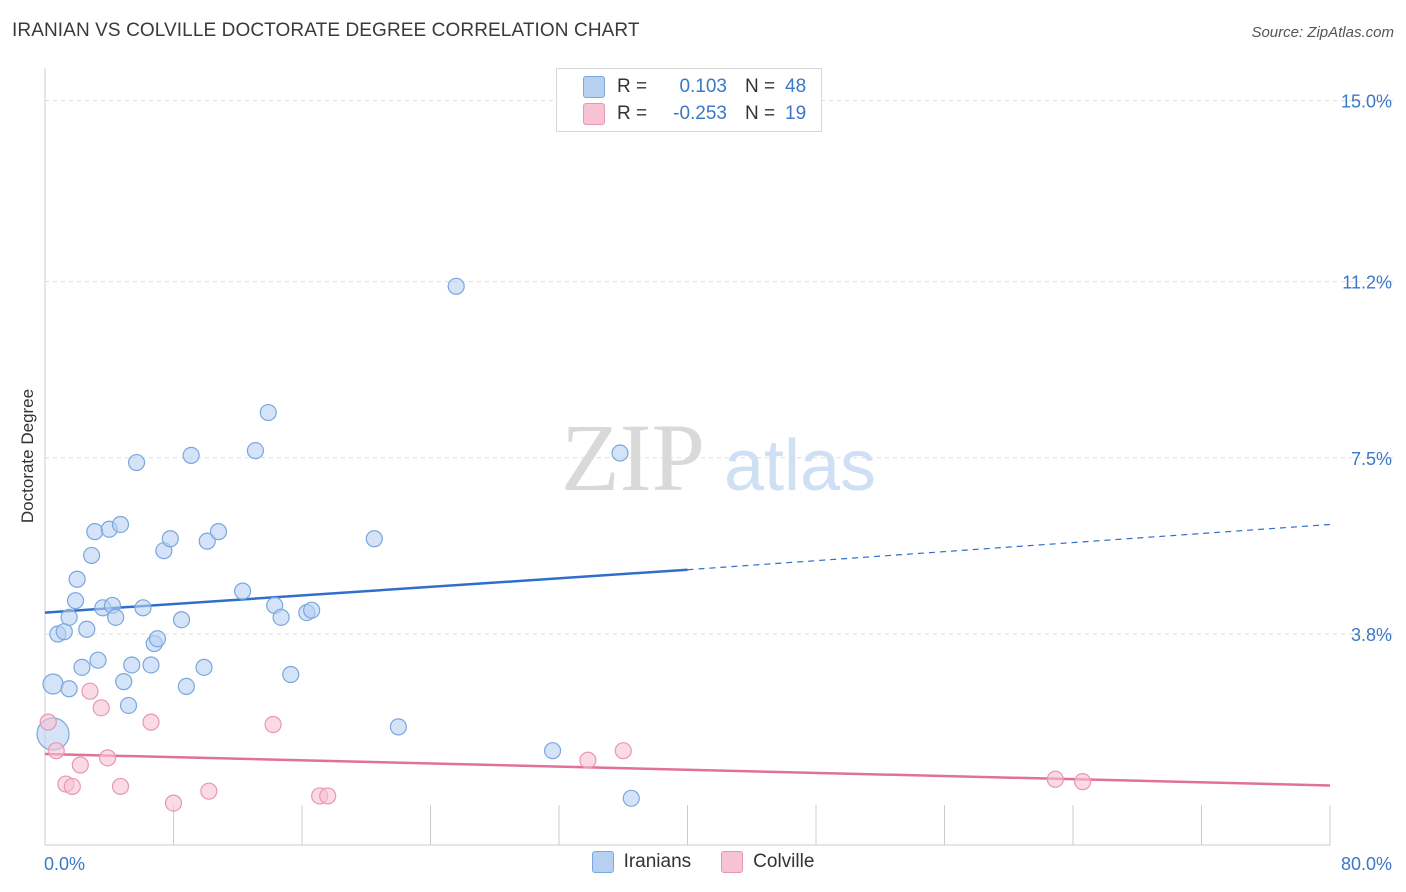 This screenshot has width=1406, height=892. Describe the element at coordinates (800, 466) in the screenshot. I see `watermark-atlas: atlas` at that location.